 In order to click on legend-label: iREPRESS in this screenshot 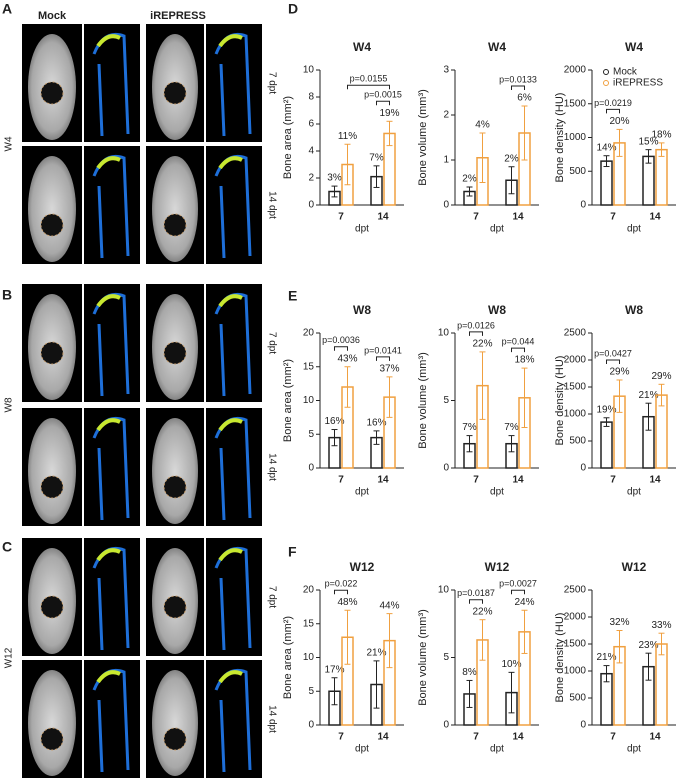, I will do `click(638, 83)`.